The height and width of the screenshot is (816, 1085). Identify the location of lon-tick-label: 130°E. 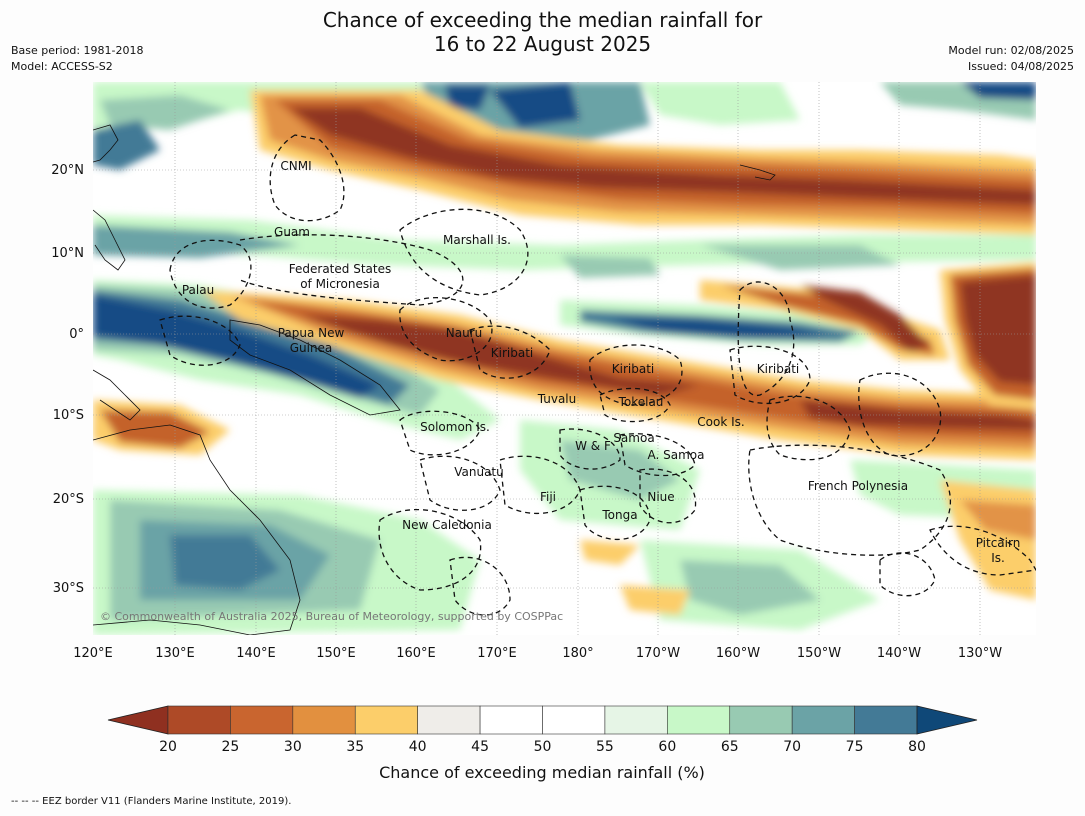
(175, 653).